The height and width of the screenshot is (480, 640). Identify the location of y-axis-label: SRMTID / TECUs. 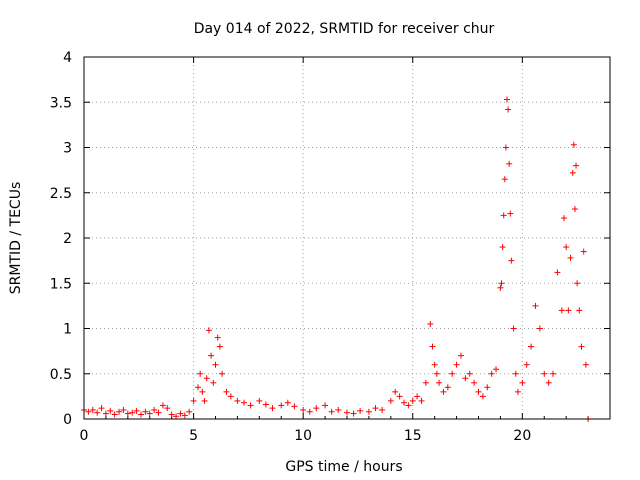
(16, 238).